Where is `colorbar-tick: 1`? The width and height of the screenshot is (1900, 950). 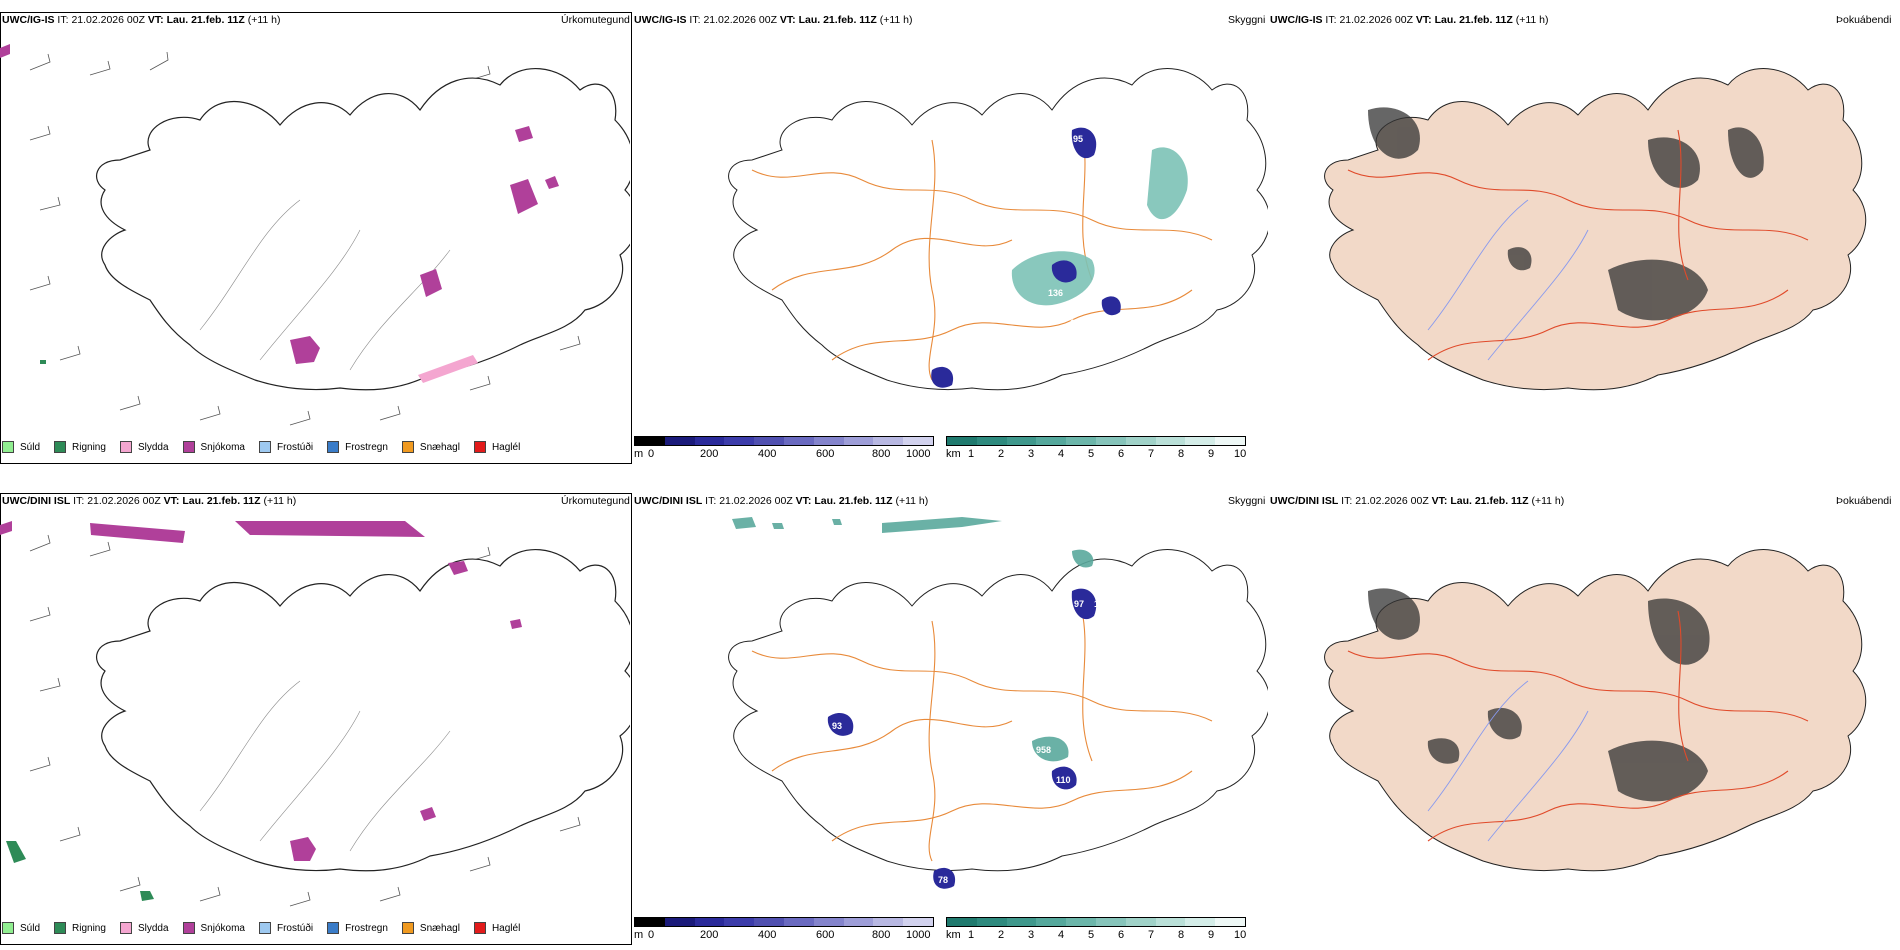
colorbar-tick: 1 is located at coordinates (971, 935).